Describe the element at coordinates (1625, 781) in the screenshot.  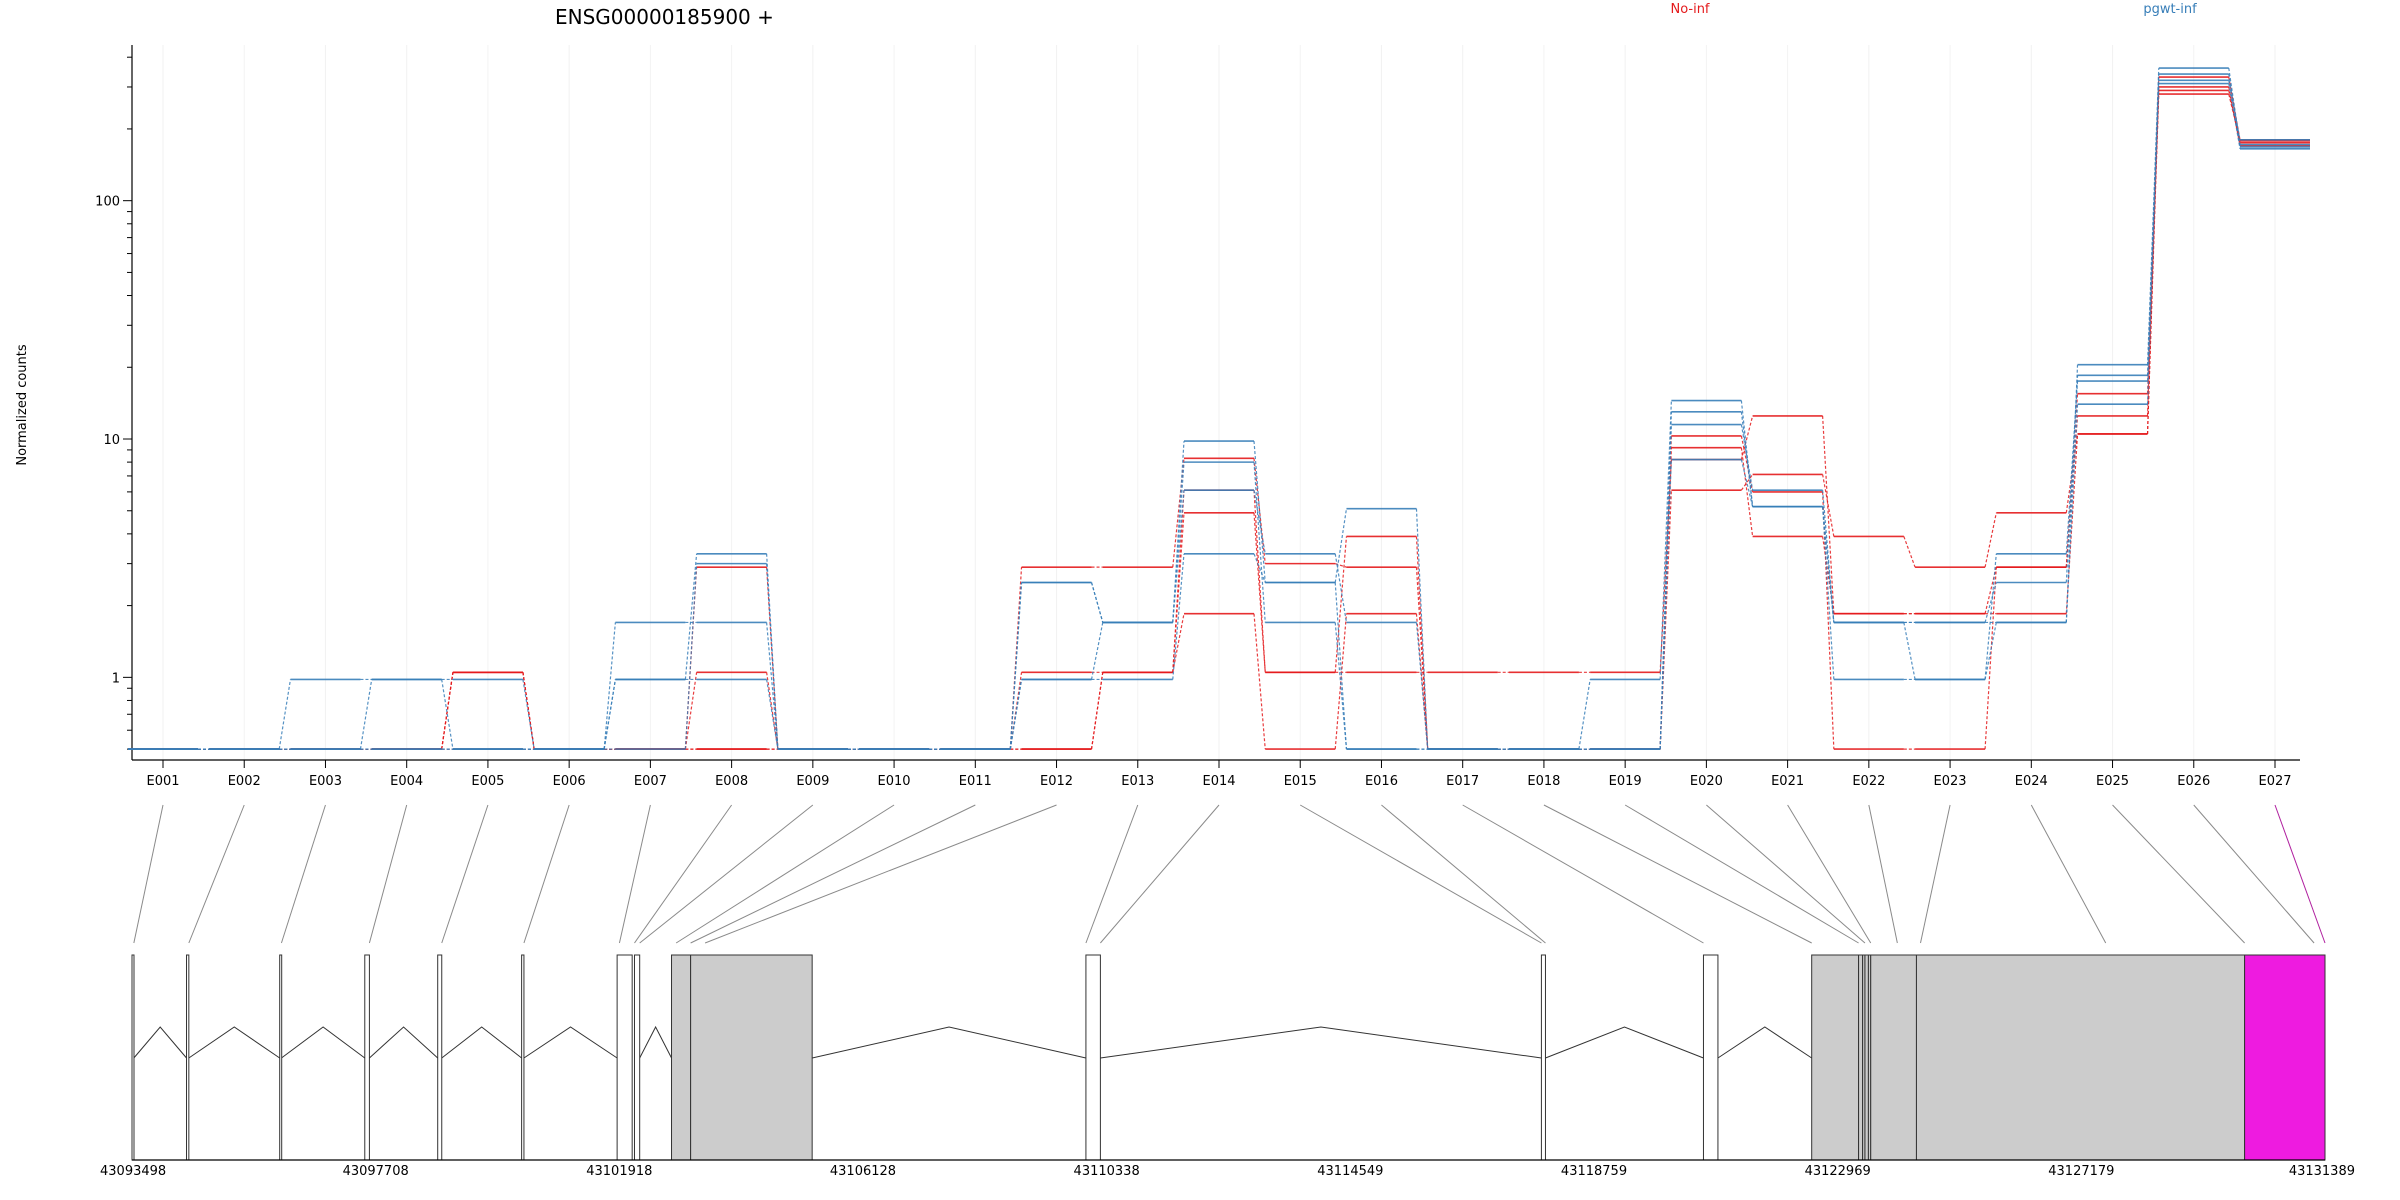
I see `x-tick-label-e019: E019` at that location.